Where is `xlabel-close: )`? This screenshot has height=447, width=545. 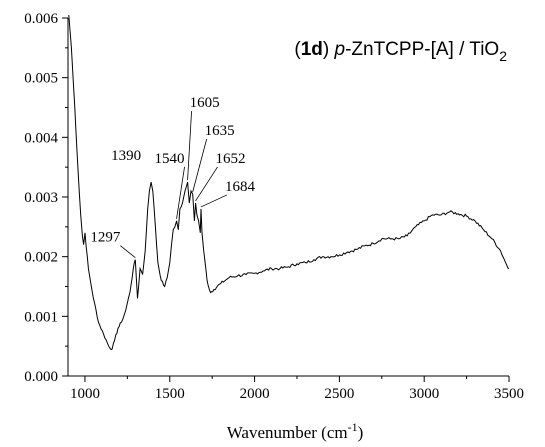
xlabel-close: ) is located at coordinates (361, 432).